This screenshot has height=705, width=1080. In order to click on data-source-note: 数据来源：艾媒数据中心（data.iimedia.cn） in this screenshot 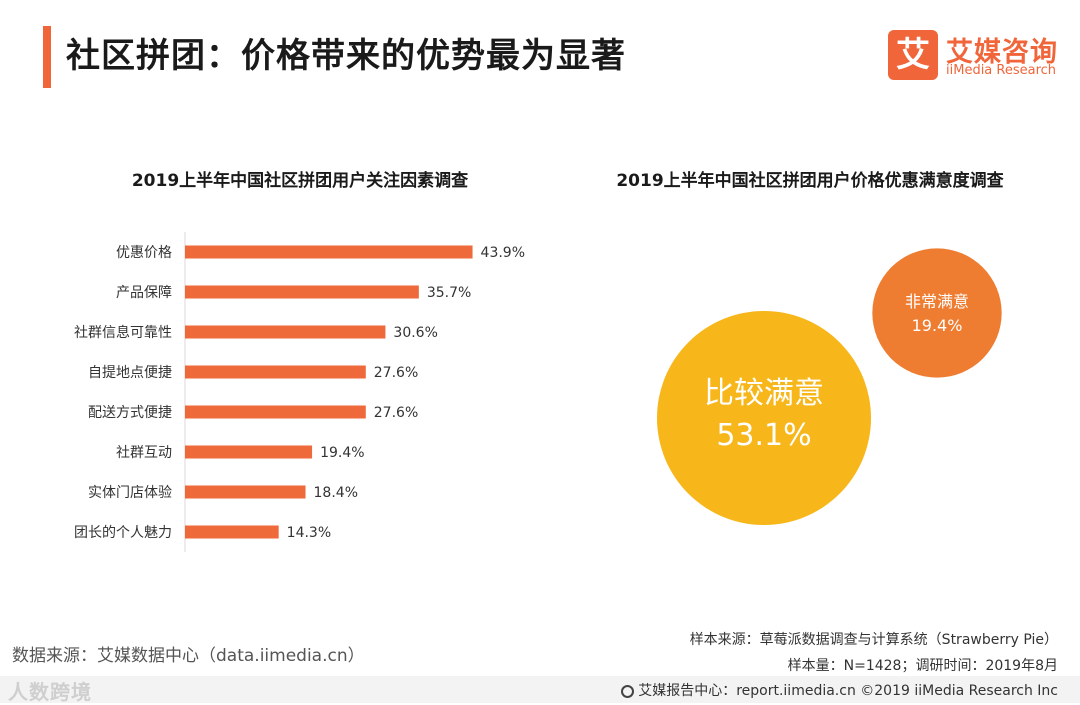, I will do `click(188, 656)`.